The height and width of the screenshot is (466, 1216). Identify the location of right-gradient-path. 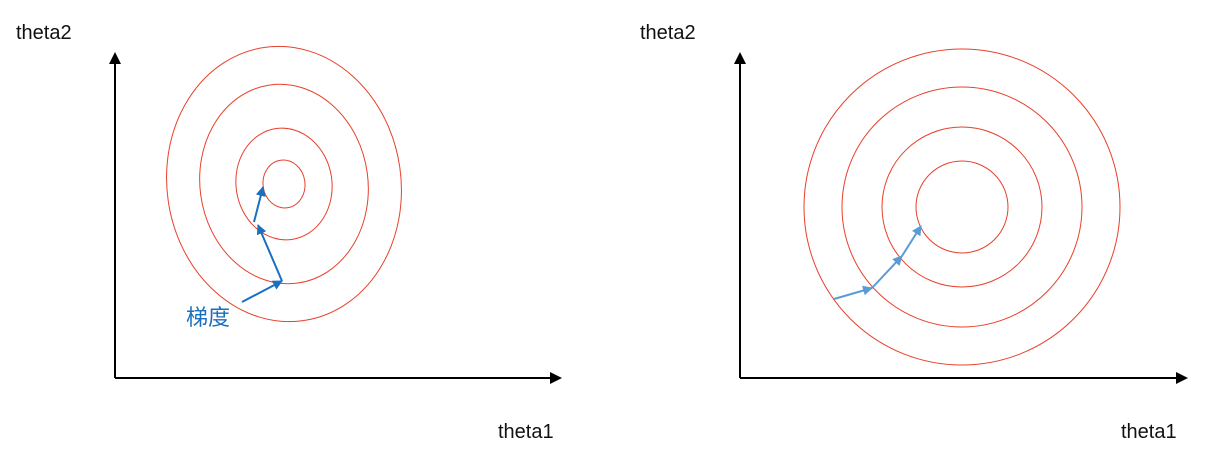
(877, 262).